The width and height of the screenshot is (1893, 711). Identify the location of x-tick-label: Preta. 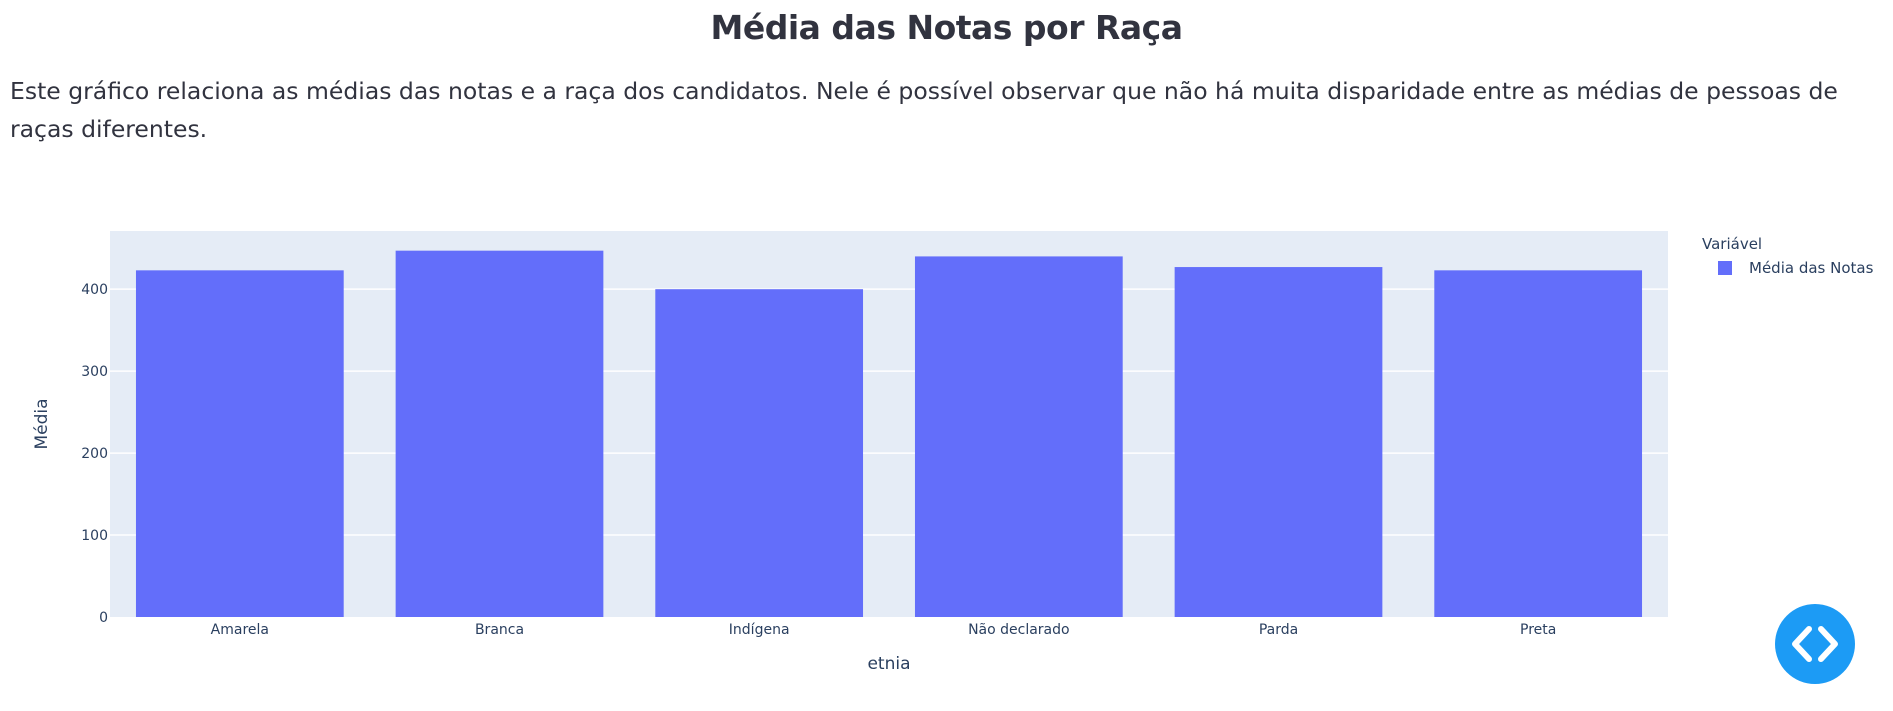
(1538, 630).